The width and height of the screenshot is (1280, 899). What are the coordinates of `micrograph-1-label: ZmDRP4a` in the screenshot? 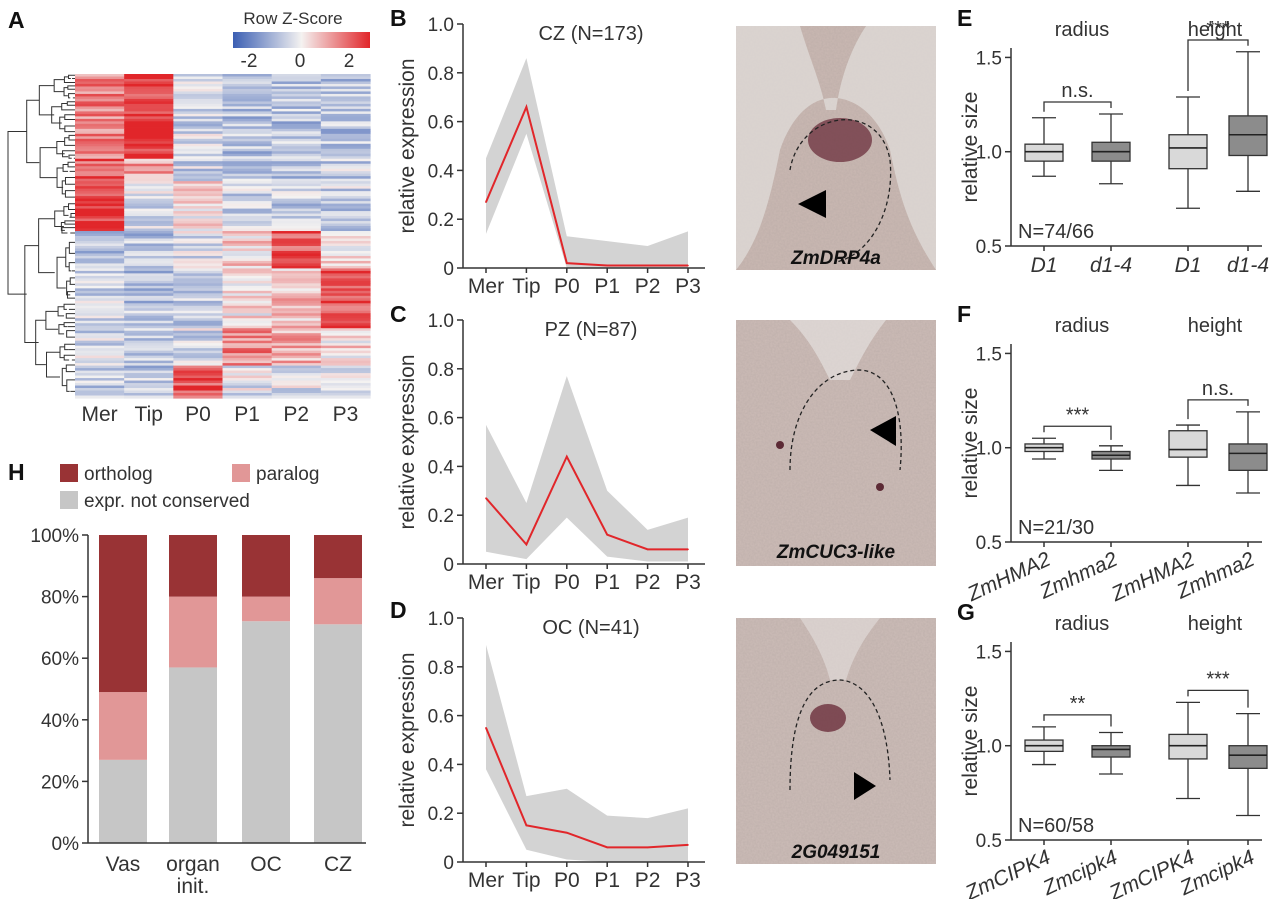 It's located at (835, 258).